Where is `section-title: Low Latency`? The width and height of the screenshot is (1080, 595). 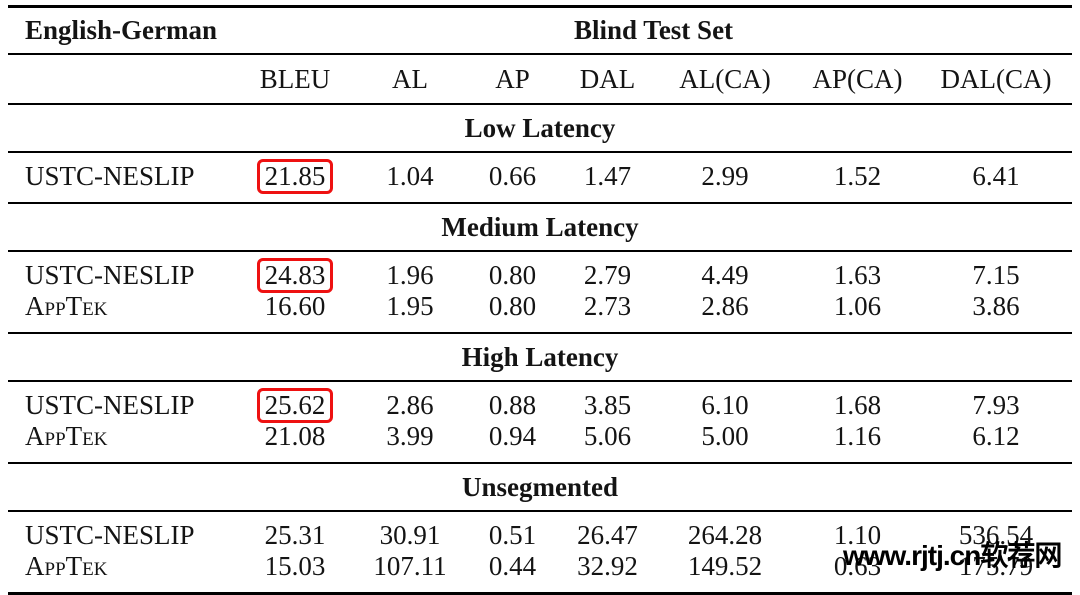
section-title: Low Latency is located at coordinates (540, 128).